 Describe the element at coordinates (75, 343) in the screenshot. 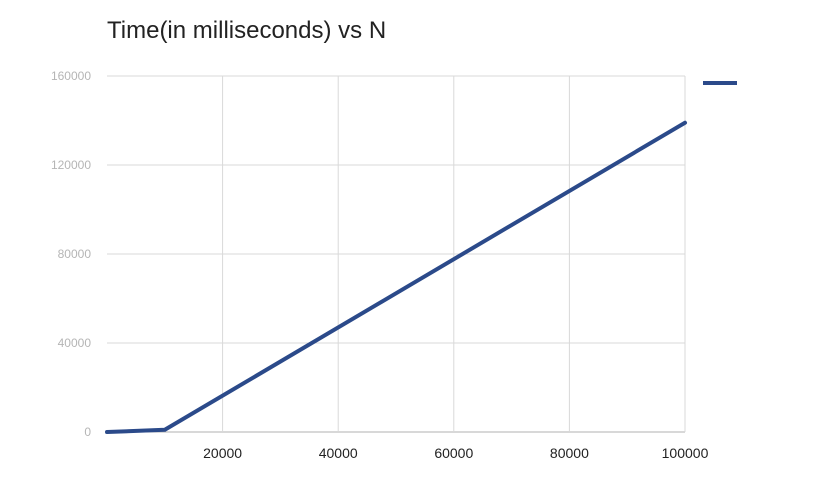

I see `y-tick-label: 40000` at that location.